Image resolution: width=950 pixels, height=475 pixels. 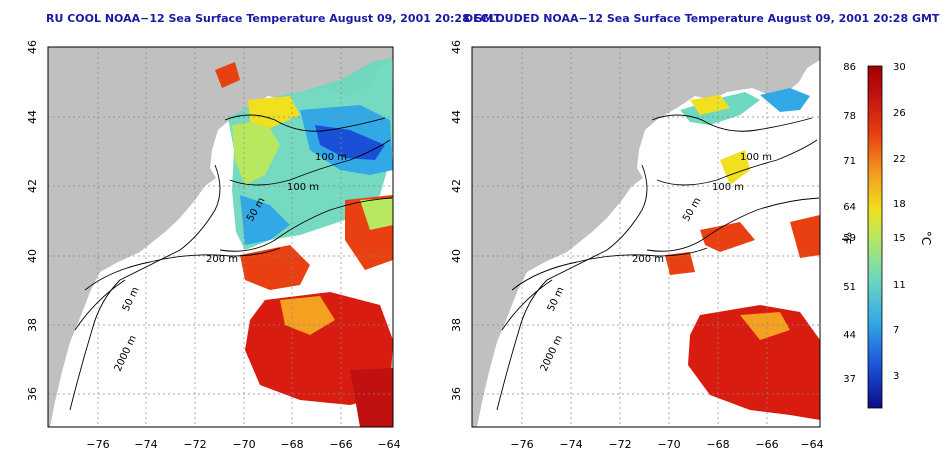 What do you see at coordinates (742, 254) in the screenshot?
I see `sst-field-declouded` at bounding box center [742, 254].